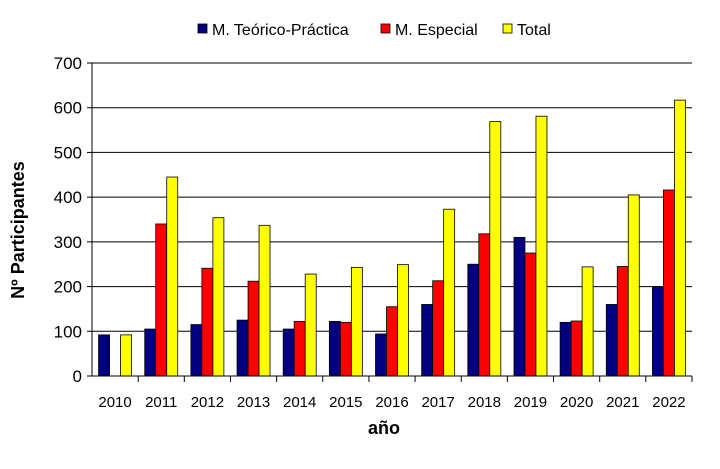 This screenshot has height=469, width=720. What do you see at coordinates (530, 402) in the screenshot?
I see `x-tick-label: 2019` at bounding box center [530, 402].